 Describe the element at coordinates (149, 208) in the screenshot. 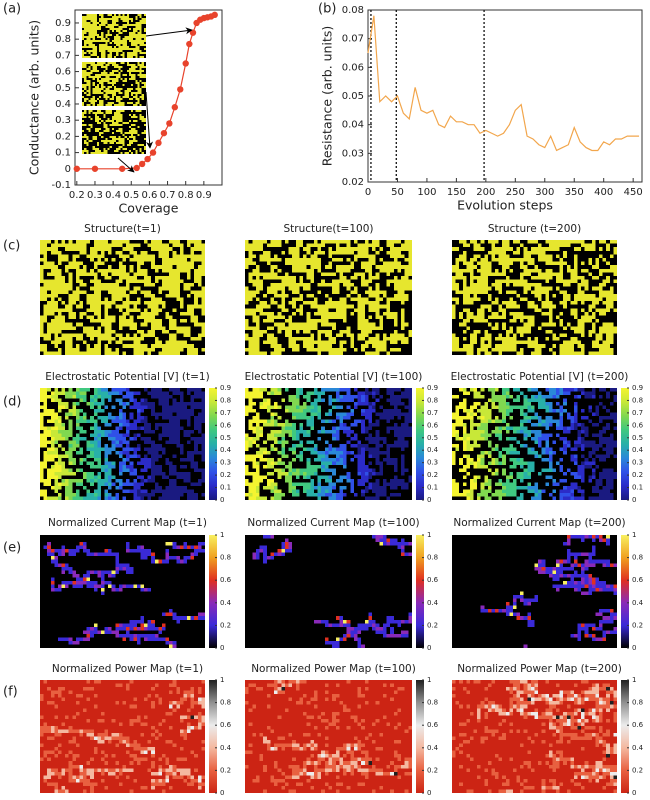

I see `x-axis-label: Coverage` at that location.